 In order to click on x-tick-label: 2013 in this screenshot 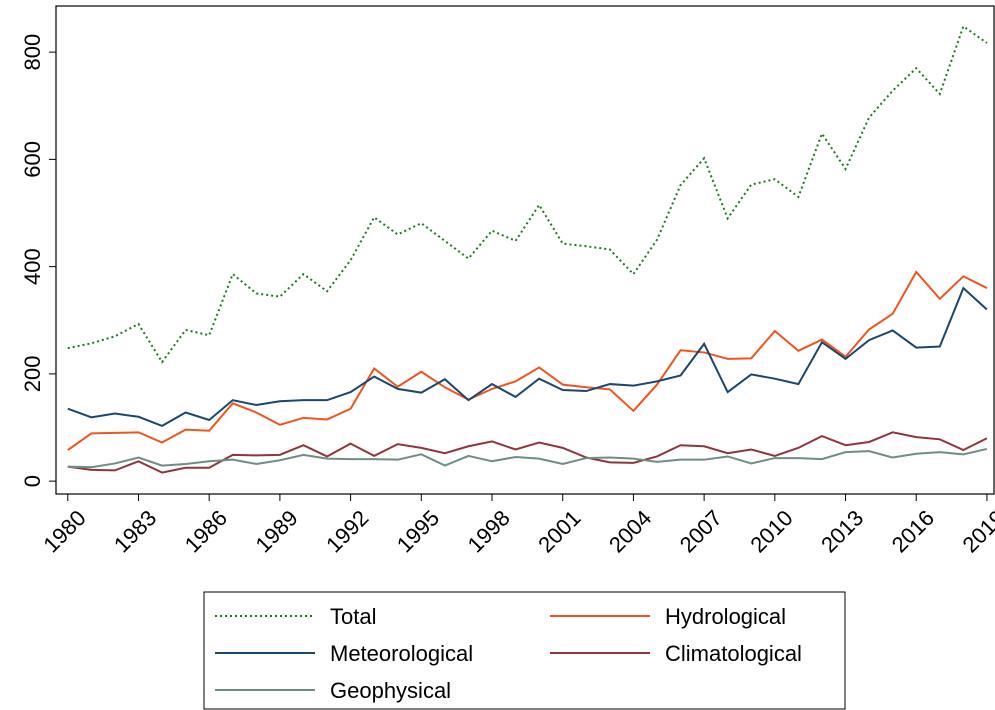, I will do `click(842, 531)`.